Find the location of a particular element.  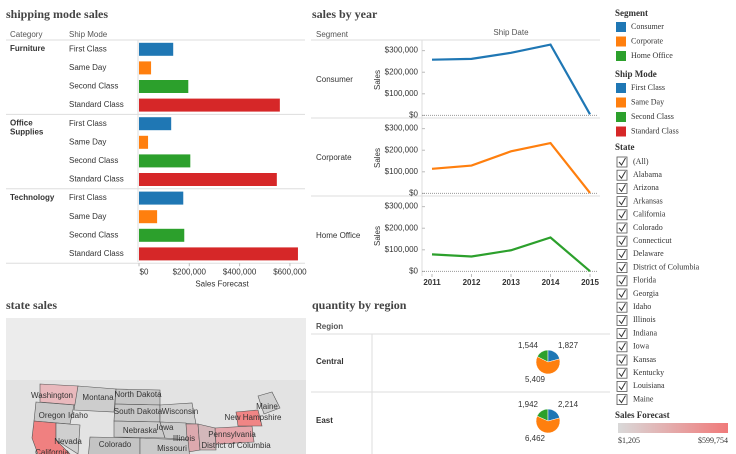

y-tick-label: $100,000 is located at coordinates (402, 249).